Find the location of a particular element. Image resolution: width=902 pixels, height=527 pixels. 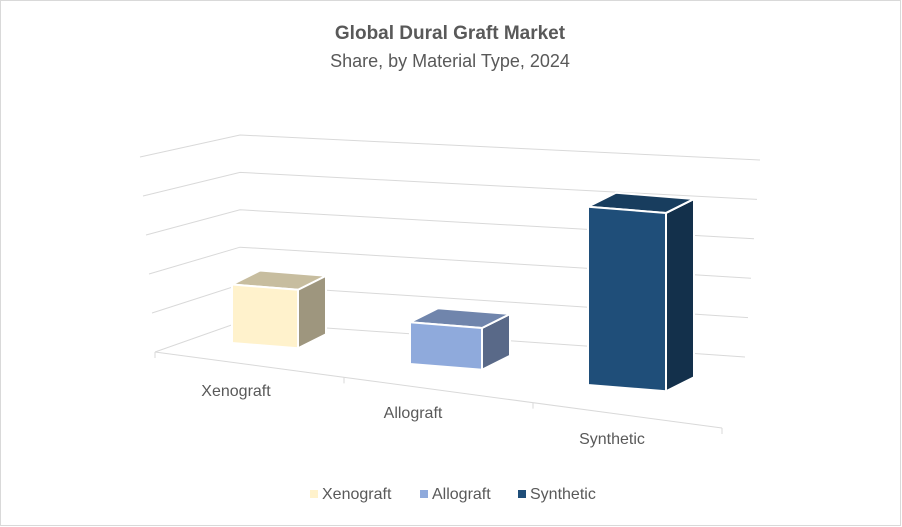

chart-title: Global Dural Graft Market is located at coordinates (450, 33).